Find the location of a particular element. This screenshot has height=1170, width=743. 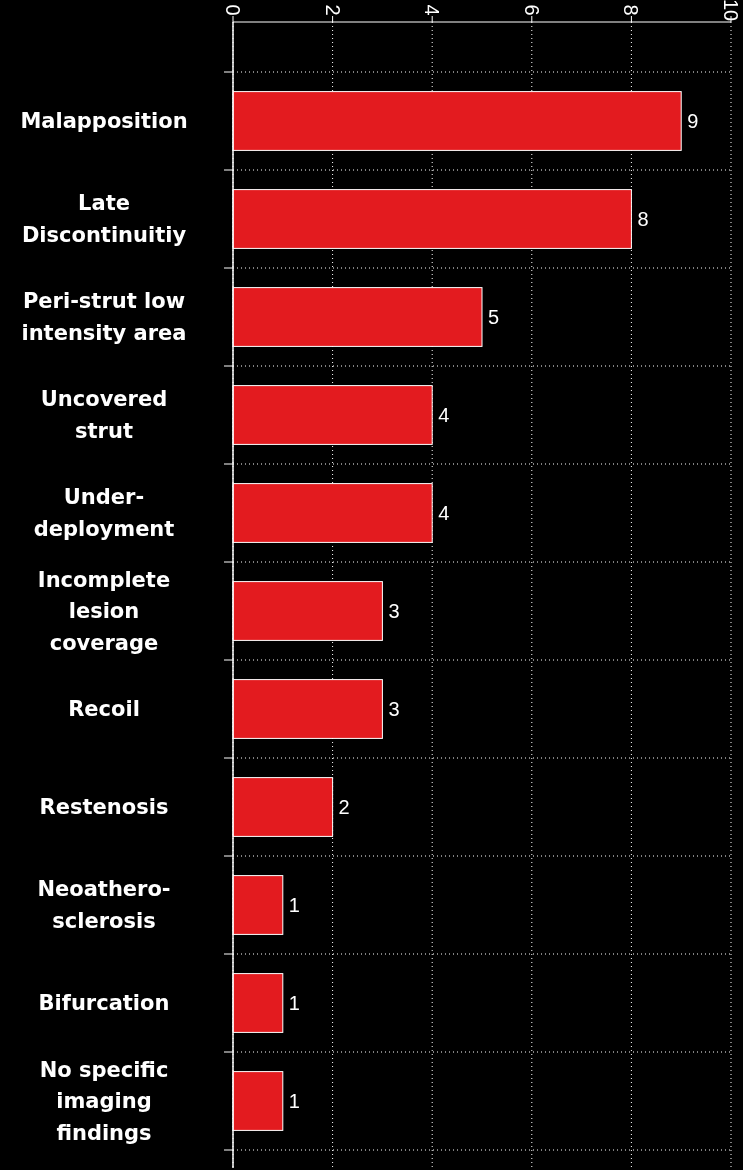

x-tick-label: 4 is located at coordinates (432, 10).